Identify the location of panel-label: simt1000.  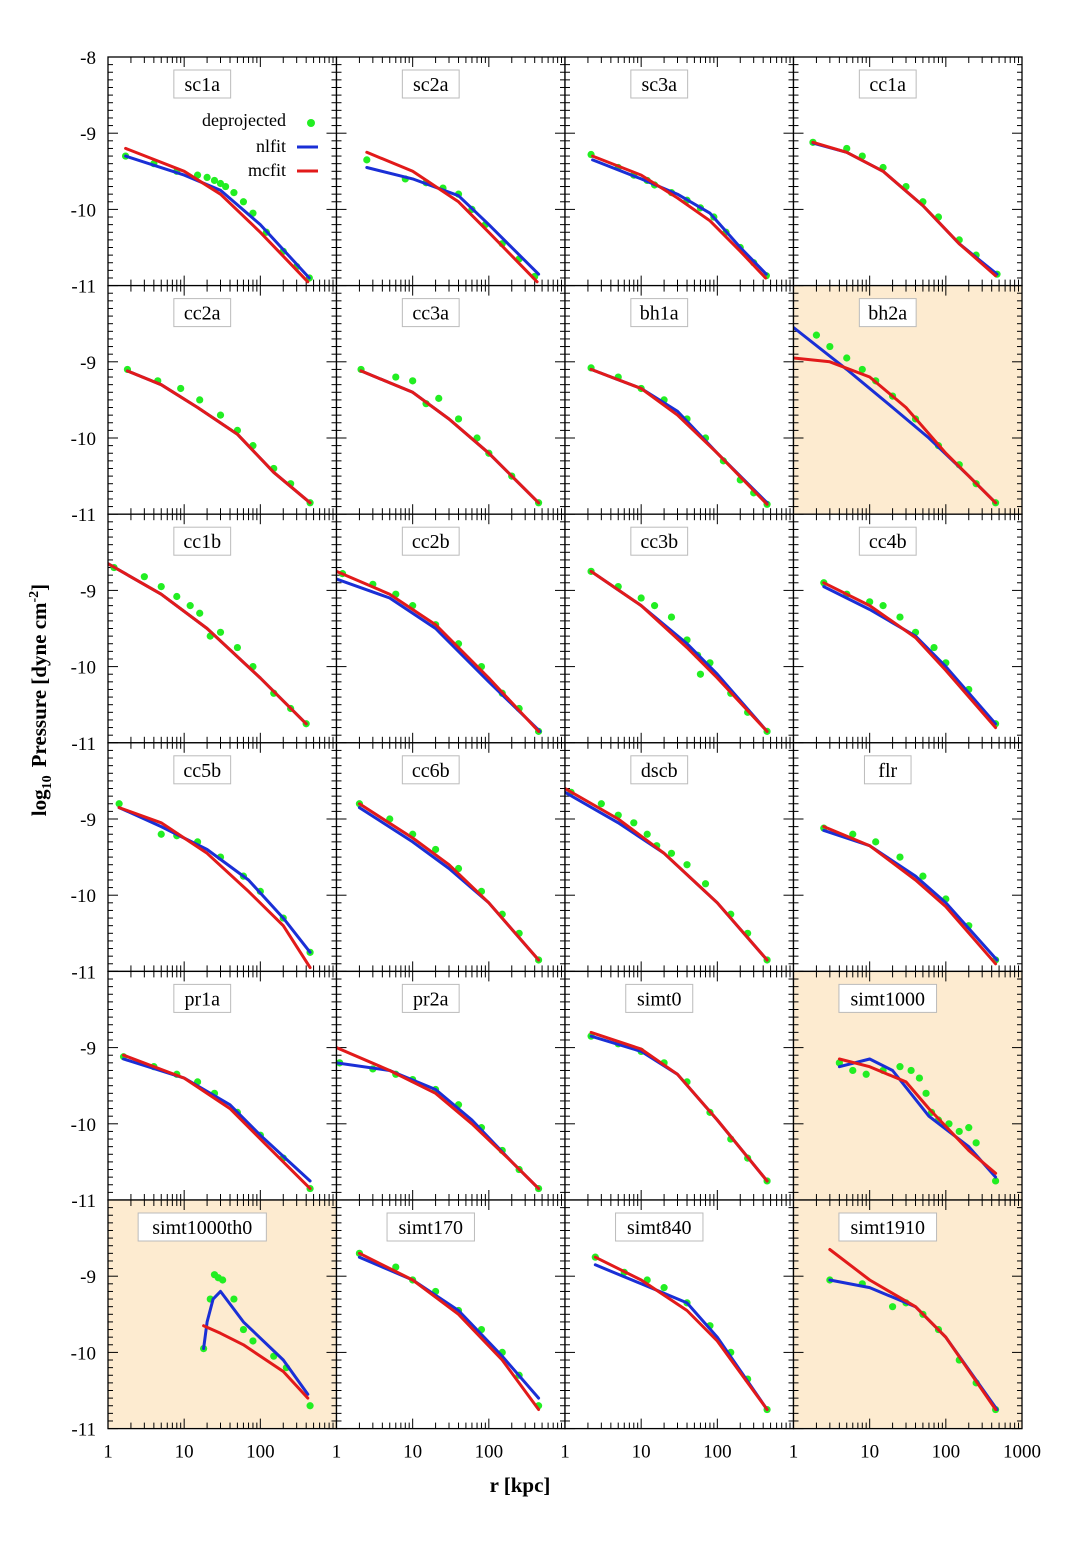
(888, 998).